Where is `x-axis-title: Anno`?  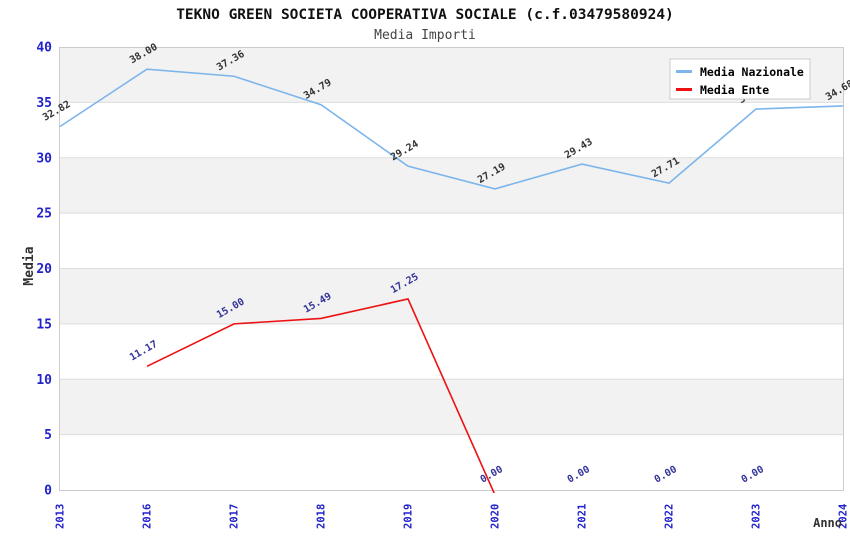 x-axis-title: Anno is located at coordinates (827, 523).